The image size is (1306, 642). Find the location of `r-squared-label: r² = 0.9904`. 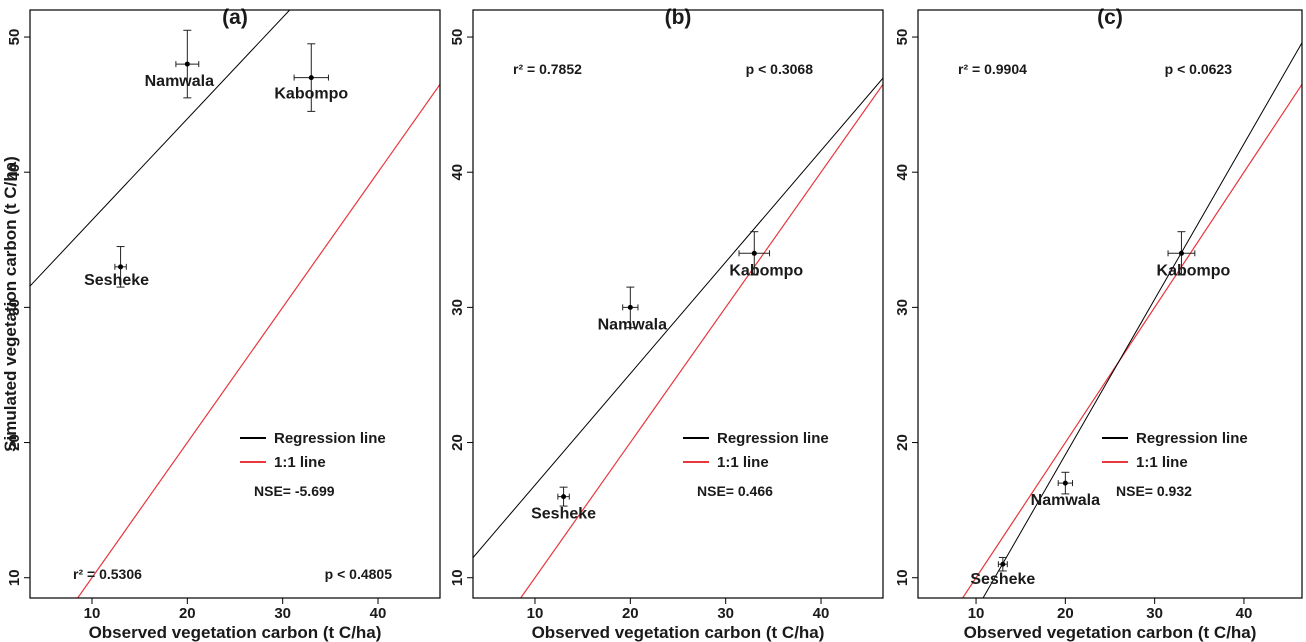

r-squared-label: r² = 0.9904 is located at coordinates (992, 69).